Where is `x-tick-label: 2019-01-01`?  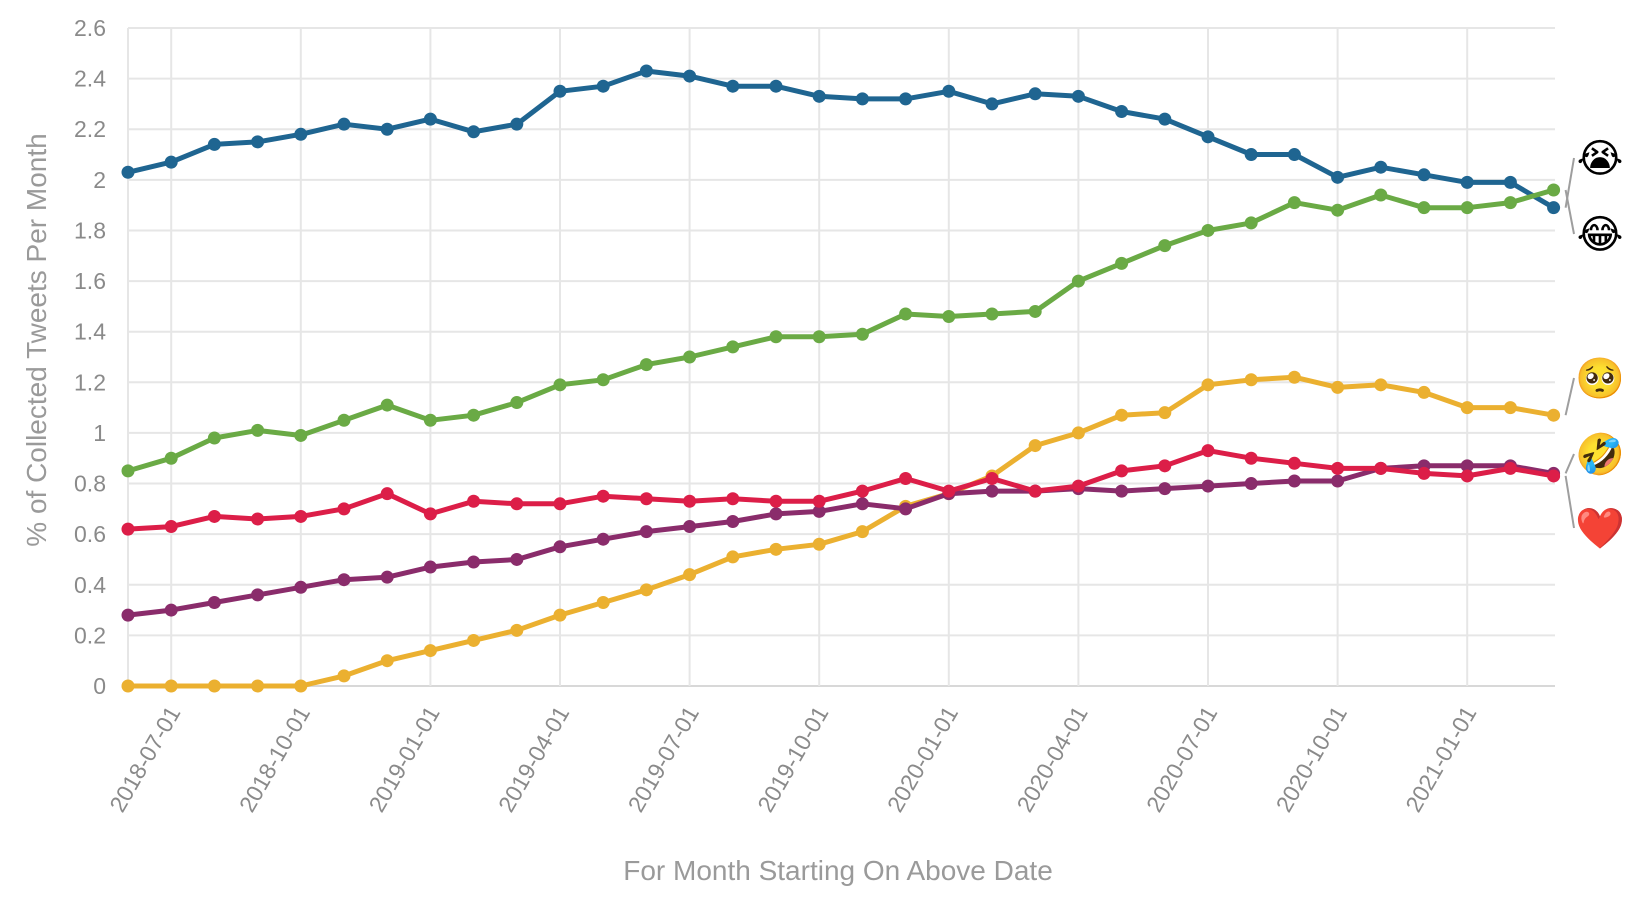
x-tick-label: 2019-01-01 is located at coordinates (403, 759).